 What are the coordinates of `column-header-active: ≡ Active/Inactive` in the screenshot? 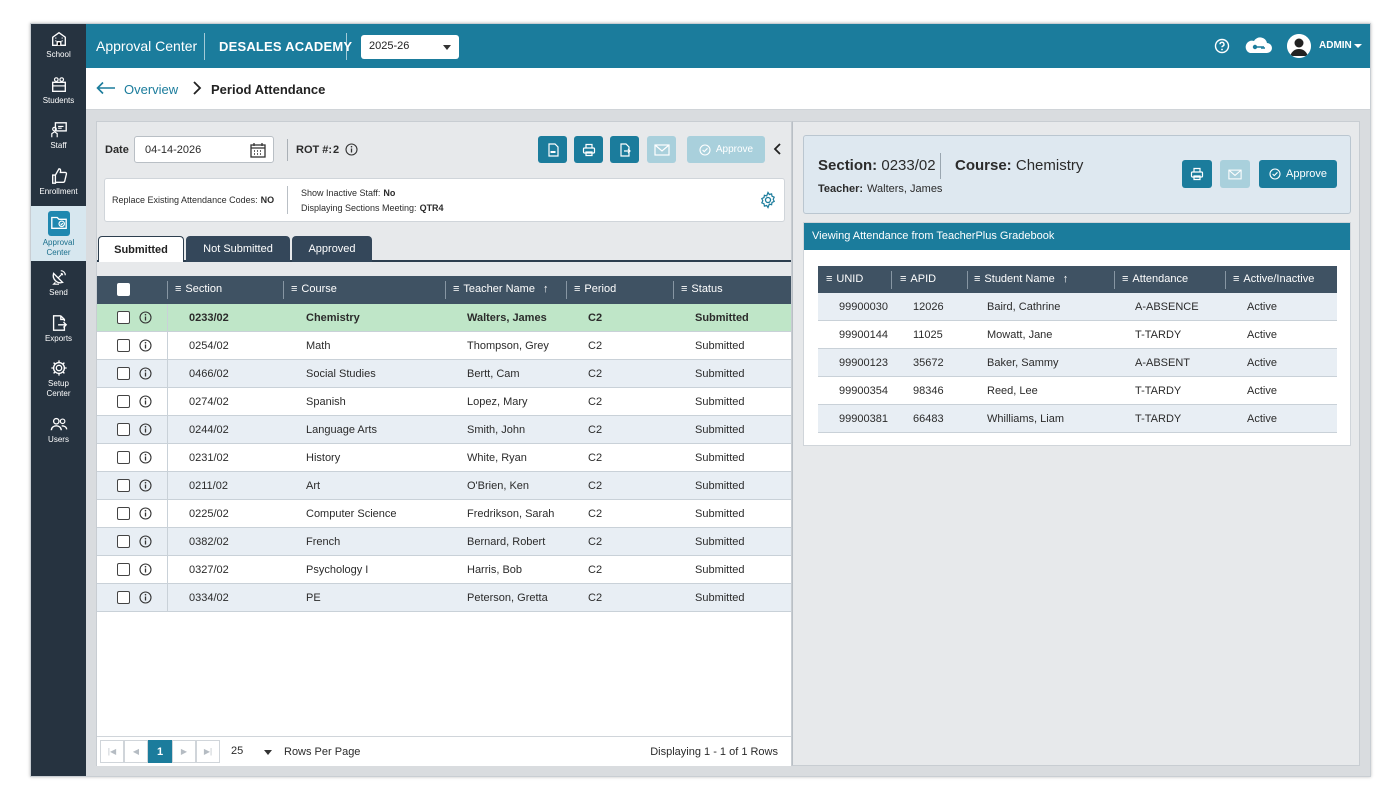 It's located at (1273, 279).